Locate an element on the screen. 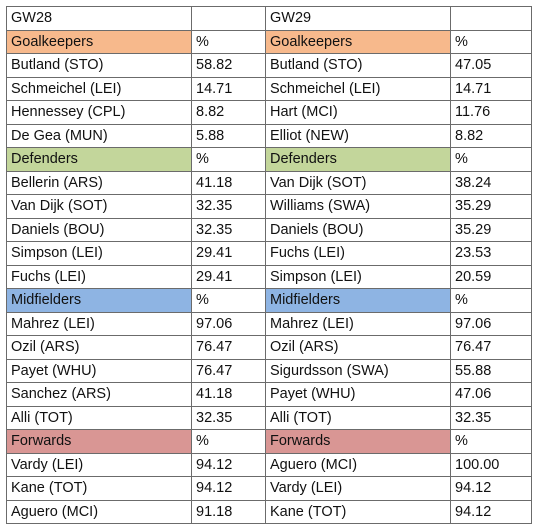 Image resolution: width=537 pixels, height=524 pixels. left-player-percent: 8.82 is located at coordinates (228, 112).